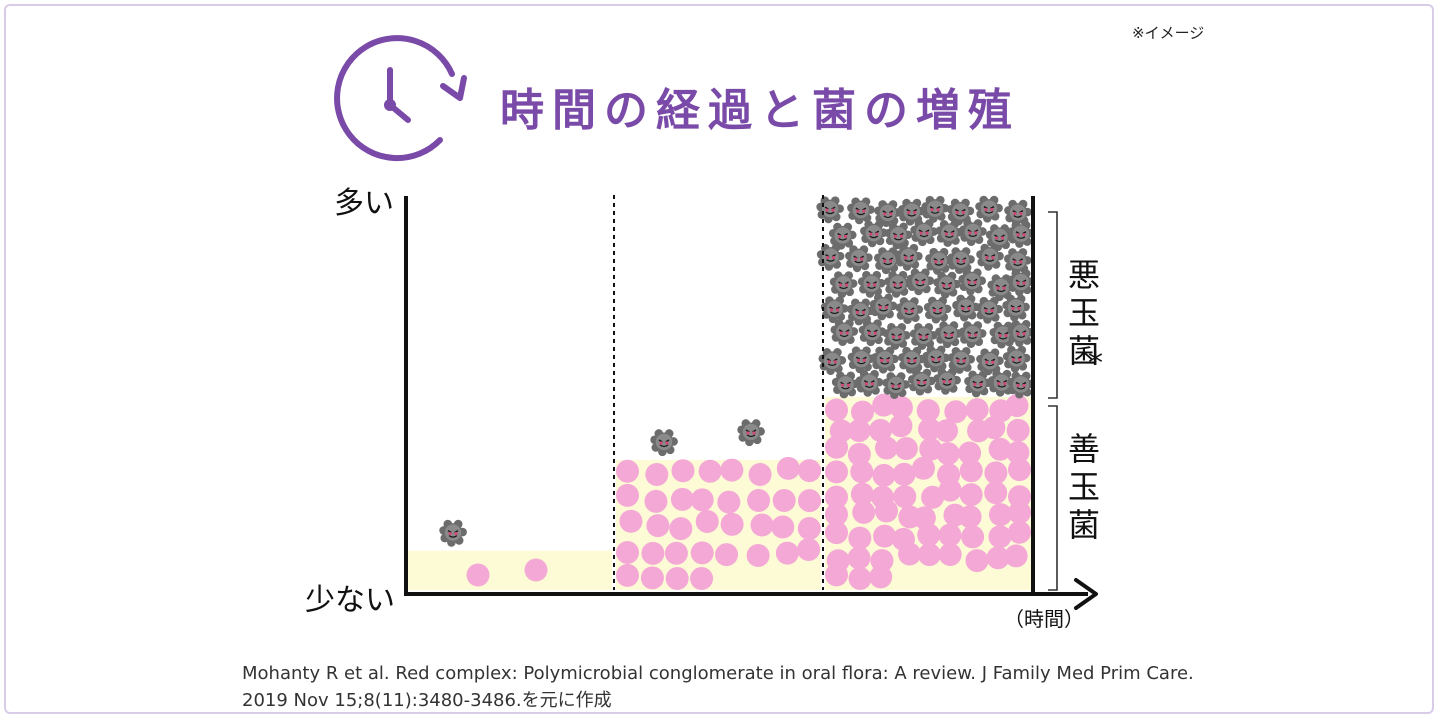 This screenshot has height=720, width=1440. What do you see at coordinates (400, 98) in the screenshot?
I see `clock-cycle-icon` at bounding box center [400, 98].